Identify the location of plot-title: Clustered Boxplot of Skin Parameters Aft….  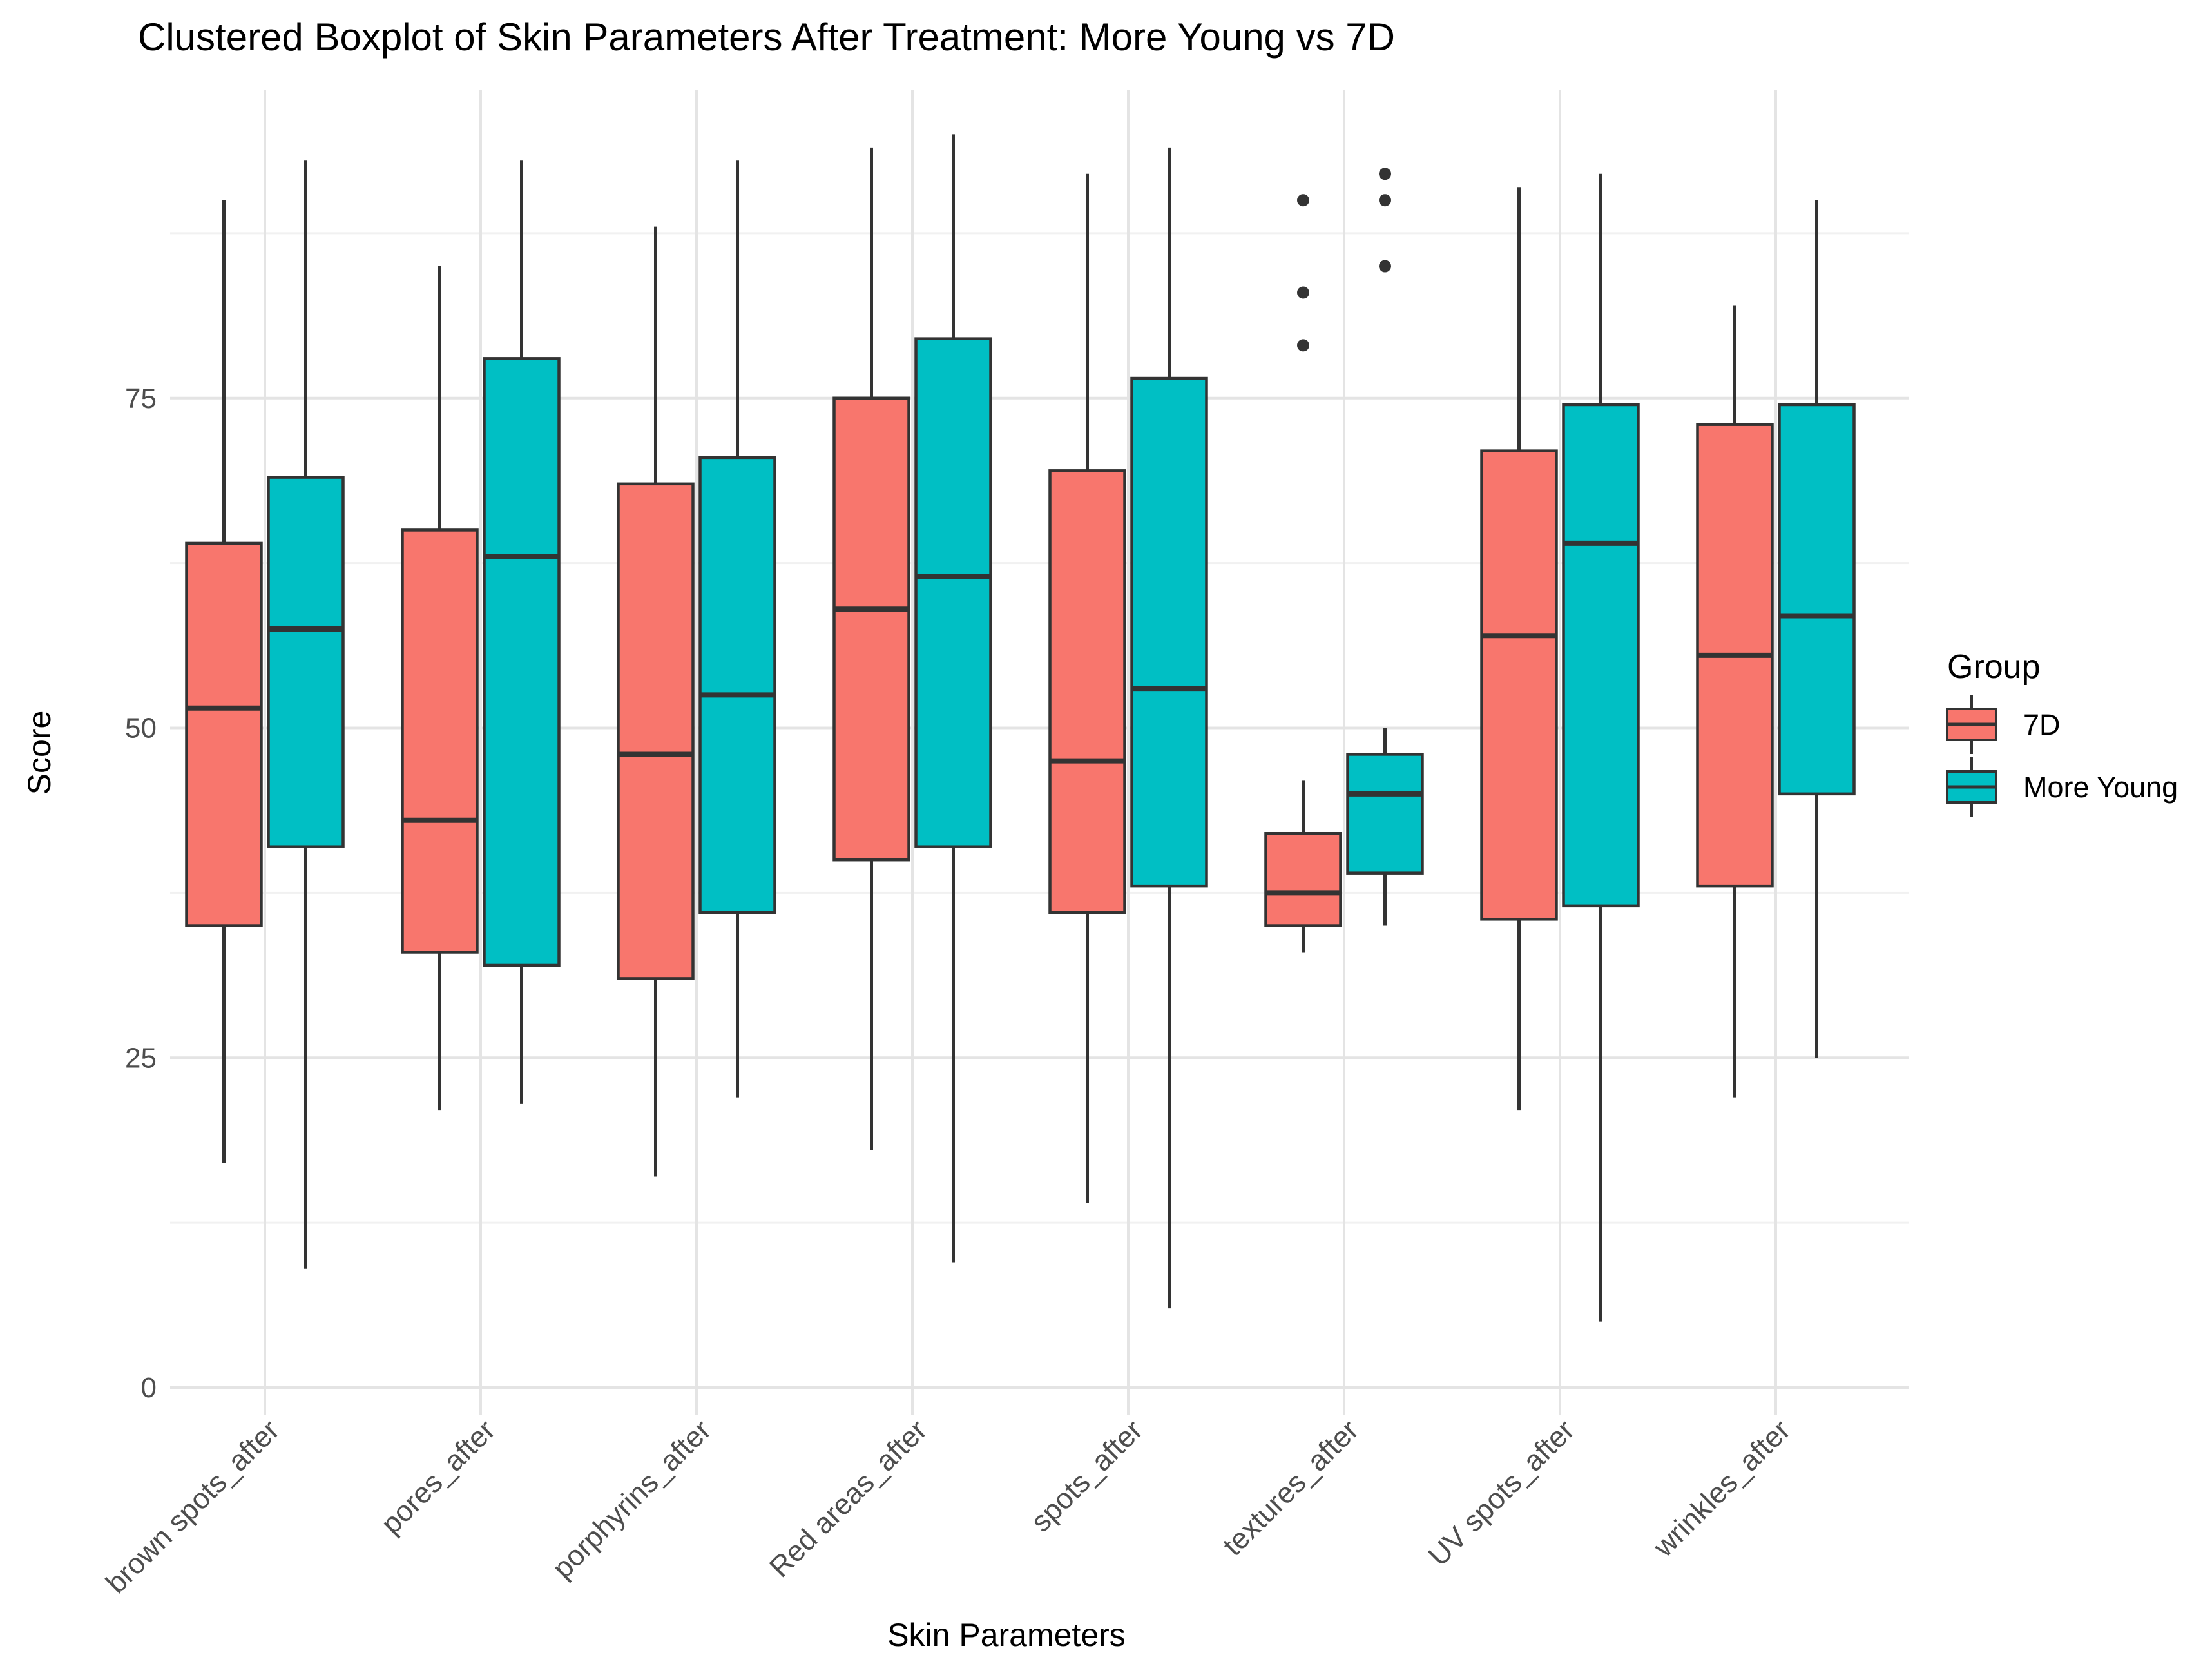
(766, 37).